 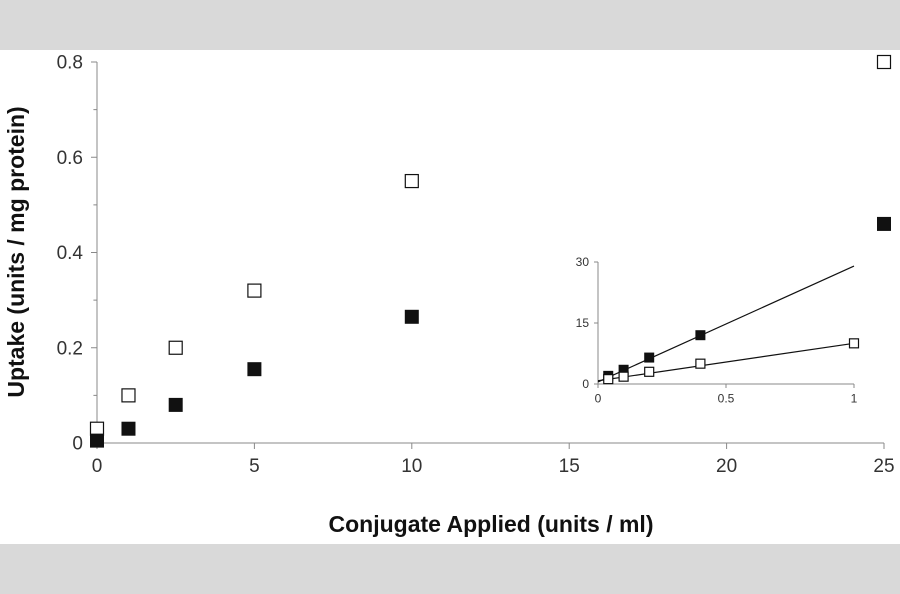 I want to click on inset-chart: 0 15 30 0 0.5 1, so click(x=718, y=330).